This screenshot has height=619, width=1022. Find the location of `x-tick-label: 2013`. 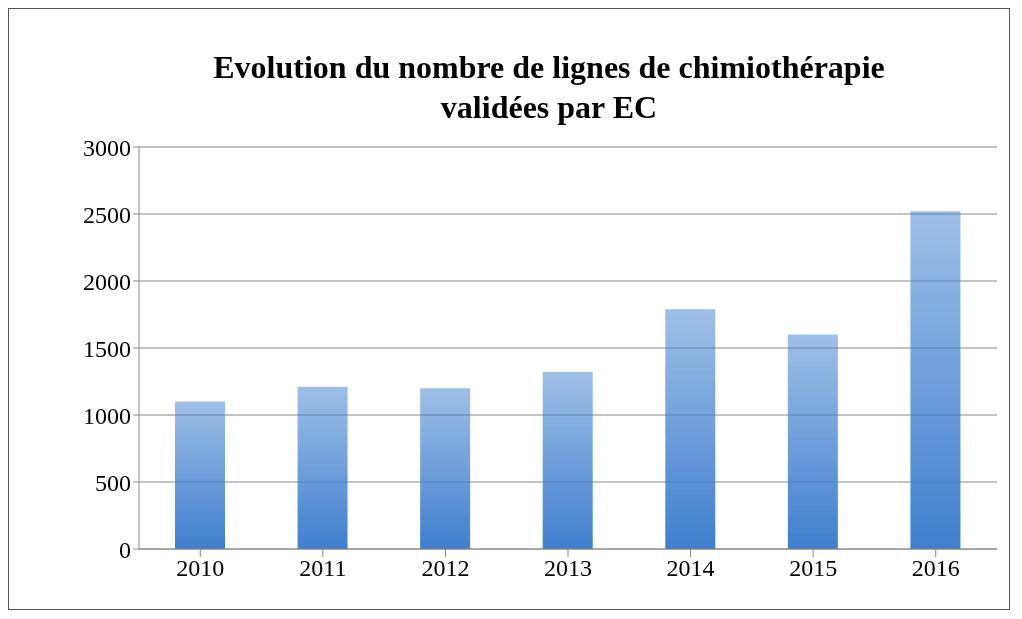

x-tick-label: 2013 is located at coordinates (568, 568).